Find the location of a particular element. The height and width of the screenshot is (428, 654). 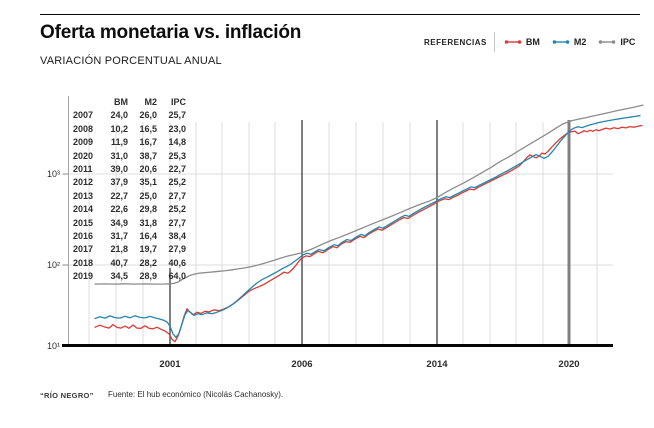

table-value-cell: 16,7 is located at coordinates (148, 142).